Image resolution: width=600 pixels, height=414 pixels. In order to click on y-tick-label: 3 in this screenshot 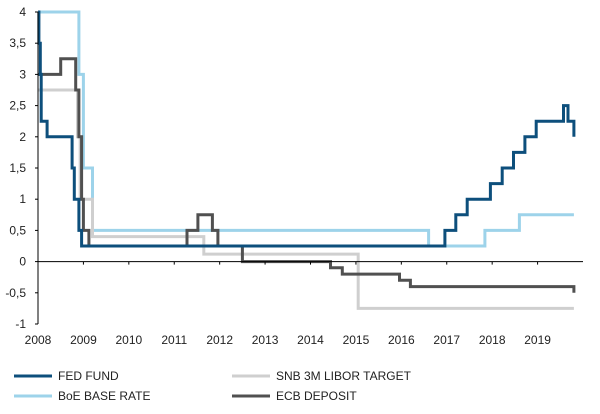, I will do `click(22, 74)`.